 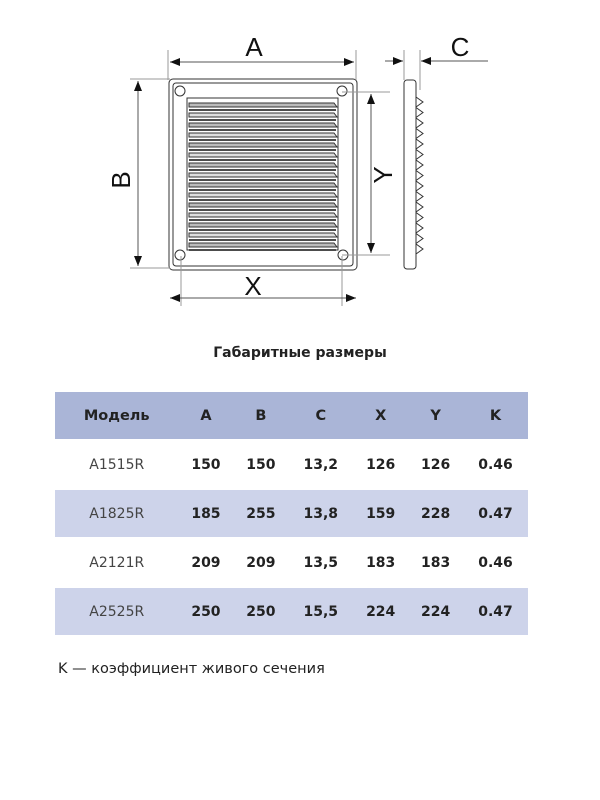 I want to click on footnote: K — коэффициент живого сечения, so click(x=191, y=669).